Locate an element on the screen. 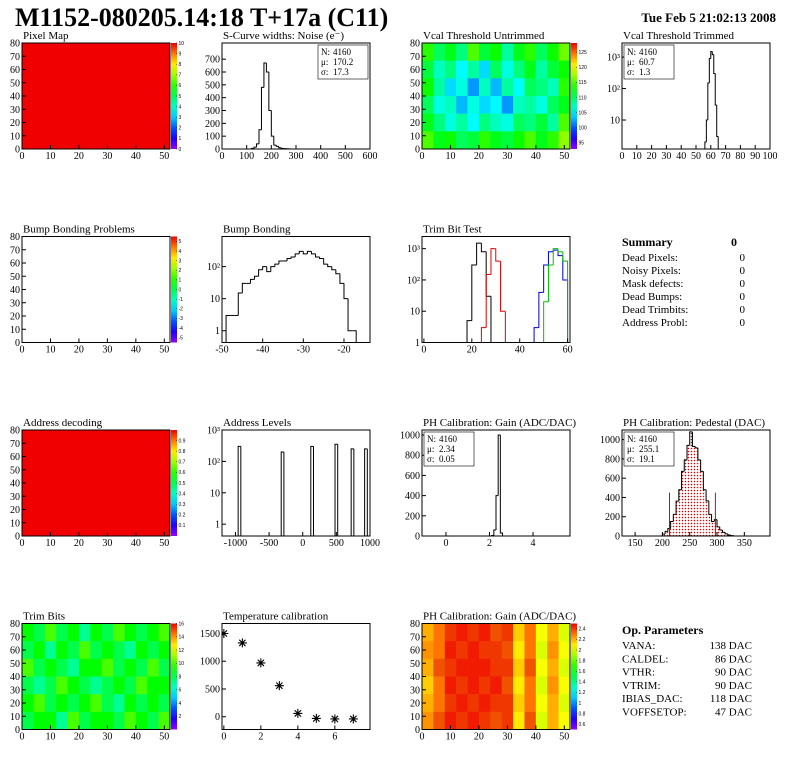  x-tick-label: 10 is located at coordinates (450, 156).